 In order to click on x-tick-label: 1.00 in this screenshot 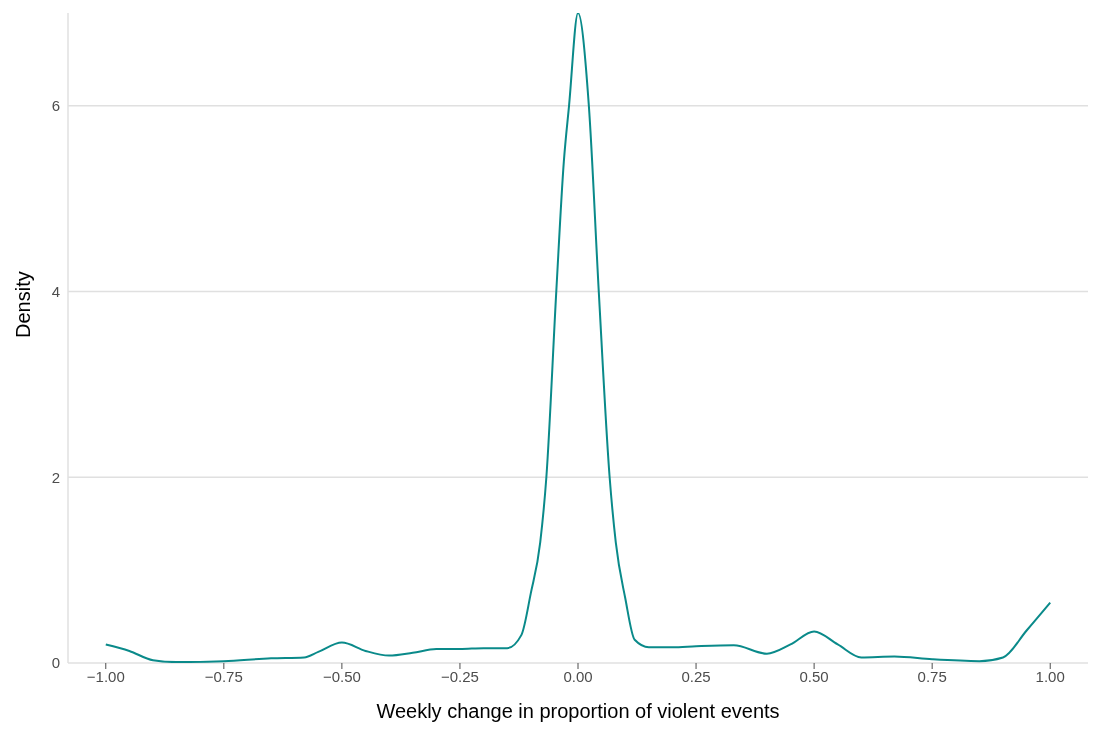, I will do `click(1050, 676)`.